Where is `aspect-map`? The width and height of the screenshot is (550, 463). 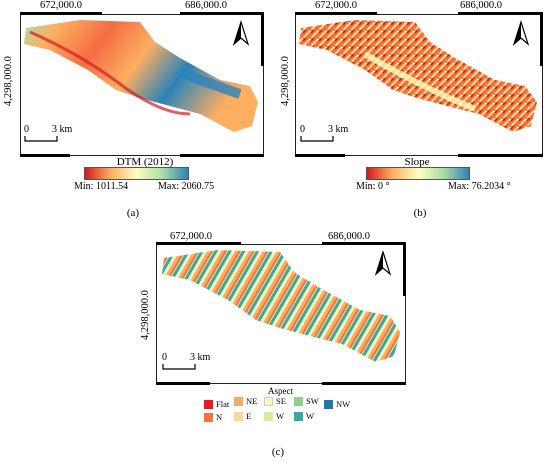
aspect-map is located at coordinates (281, 306).